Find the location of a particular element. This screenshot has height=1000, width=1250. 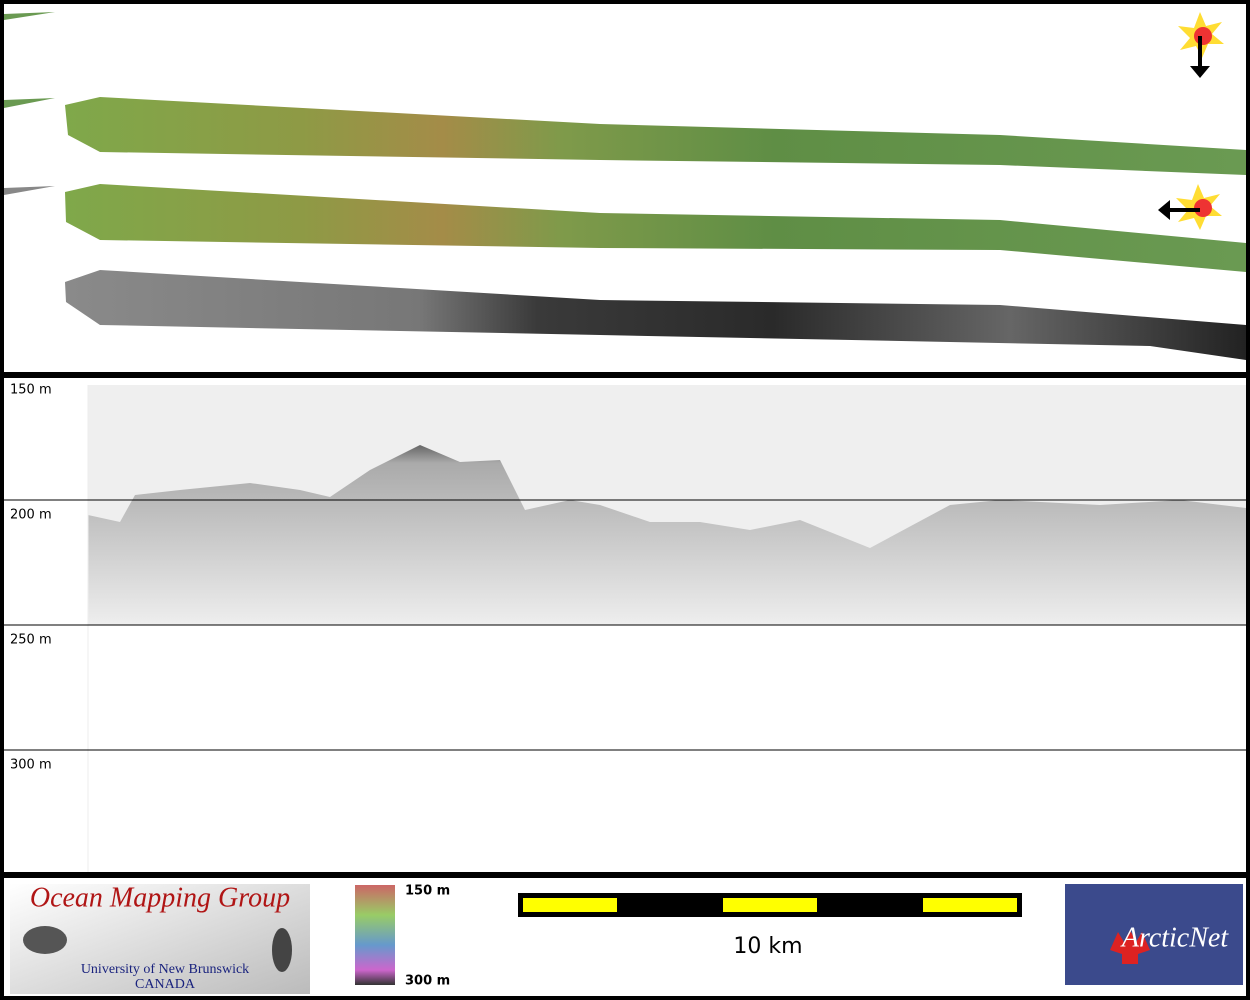

partner-name: ArcticNet is located at coordinates (1174, 937).